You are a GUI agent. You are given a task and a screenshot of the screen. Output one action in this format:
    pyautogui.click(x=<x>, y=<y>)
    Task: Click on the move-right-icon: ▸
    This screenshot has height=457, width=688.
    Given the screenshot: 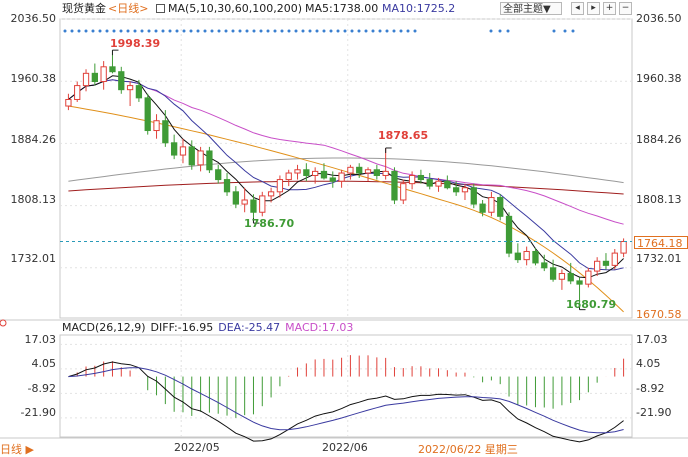 What is the action you would take?
    pyautogui.click(x=593, y=8)
    